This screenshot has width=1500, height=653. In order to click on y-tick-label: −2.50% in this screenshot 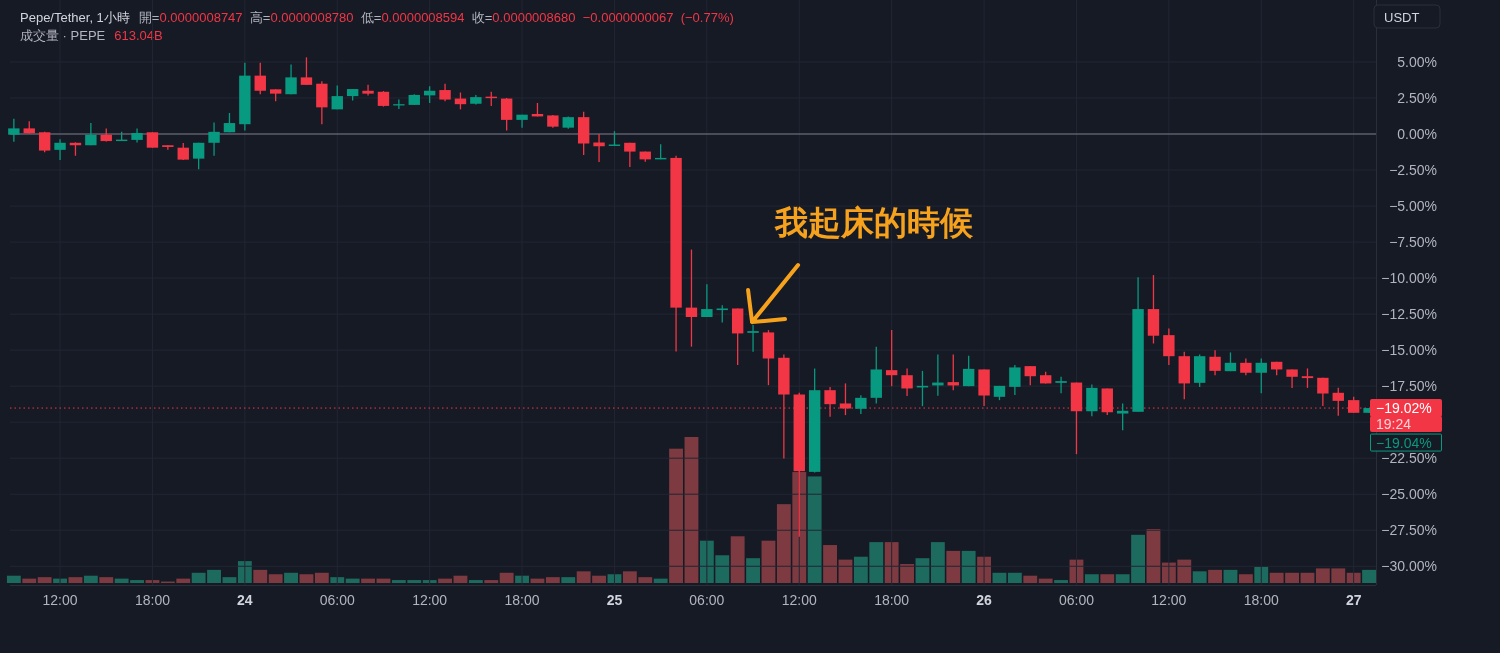, I will do `click(1413, 170)`.